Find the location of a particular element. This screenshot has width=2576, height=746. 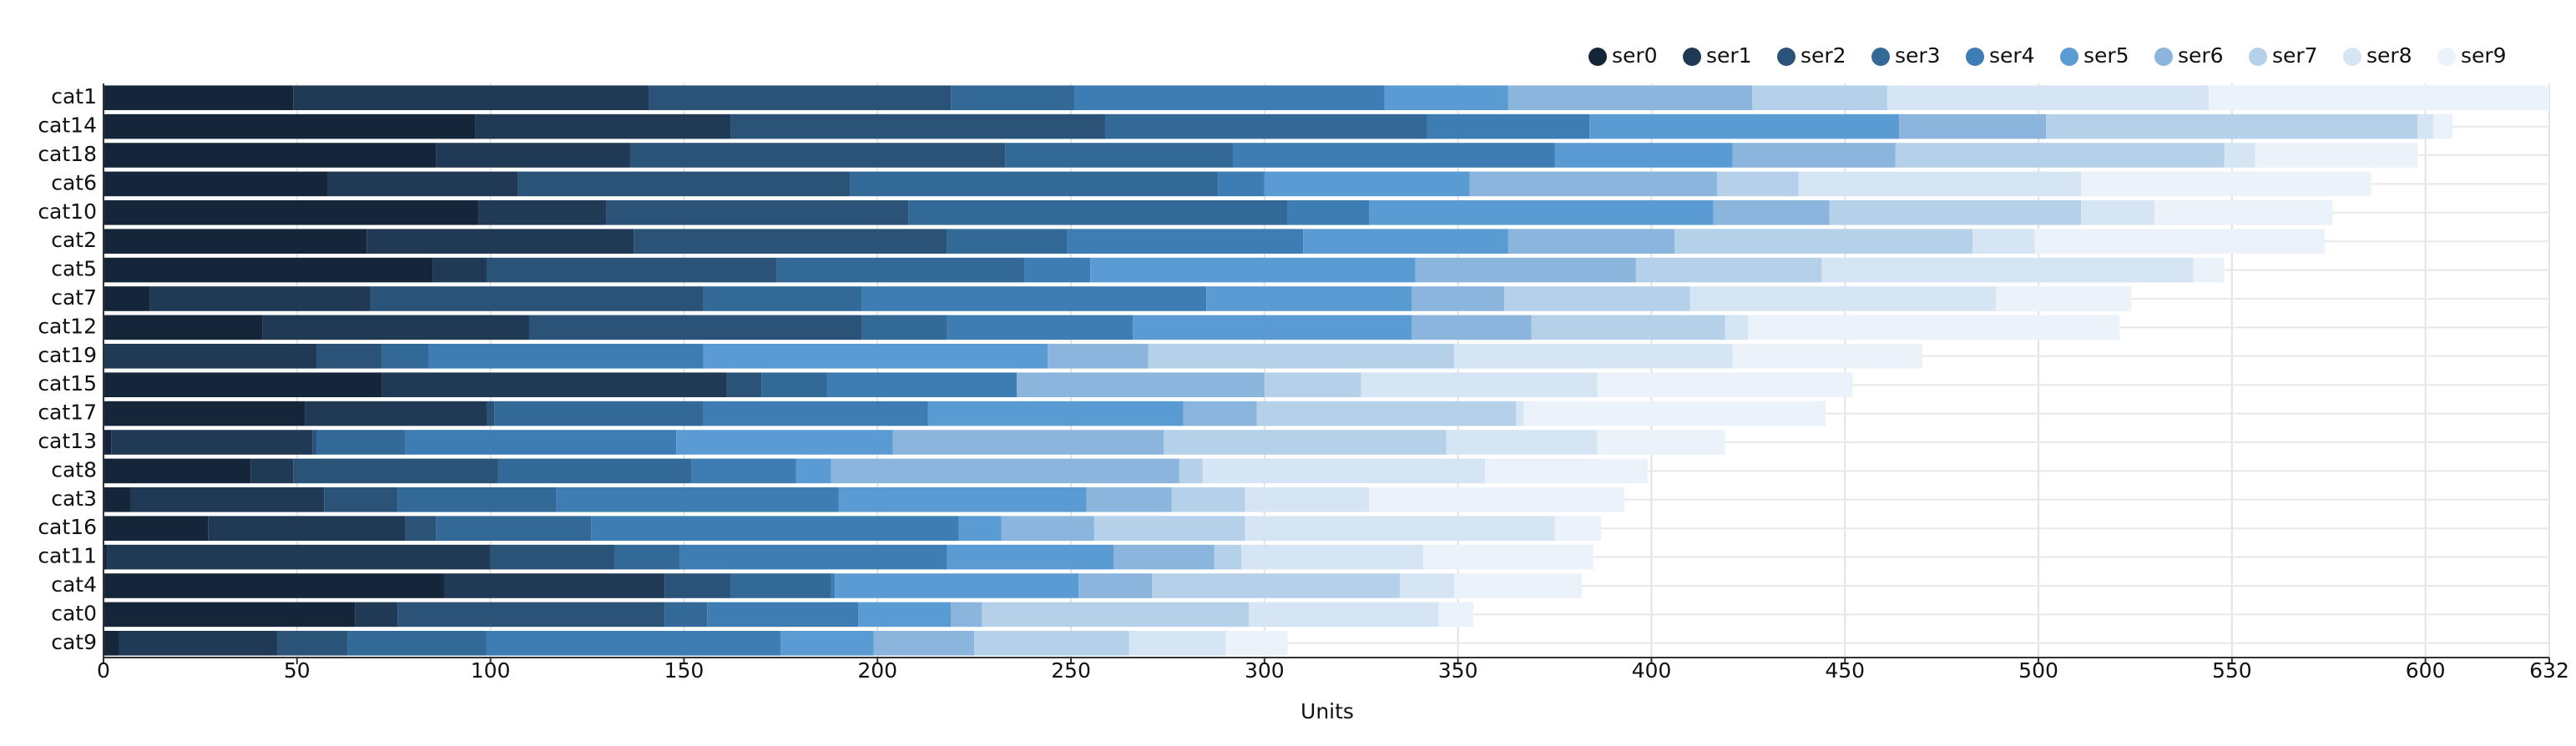

y-tick-label: cat1 is located at coordinates (74, 96).